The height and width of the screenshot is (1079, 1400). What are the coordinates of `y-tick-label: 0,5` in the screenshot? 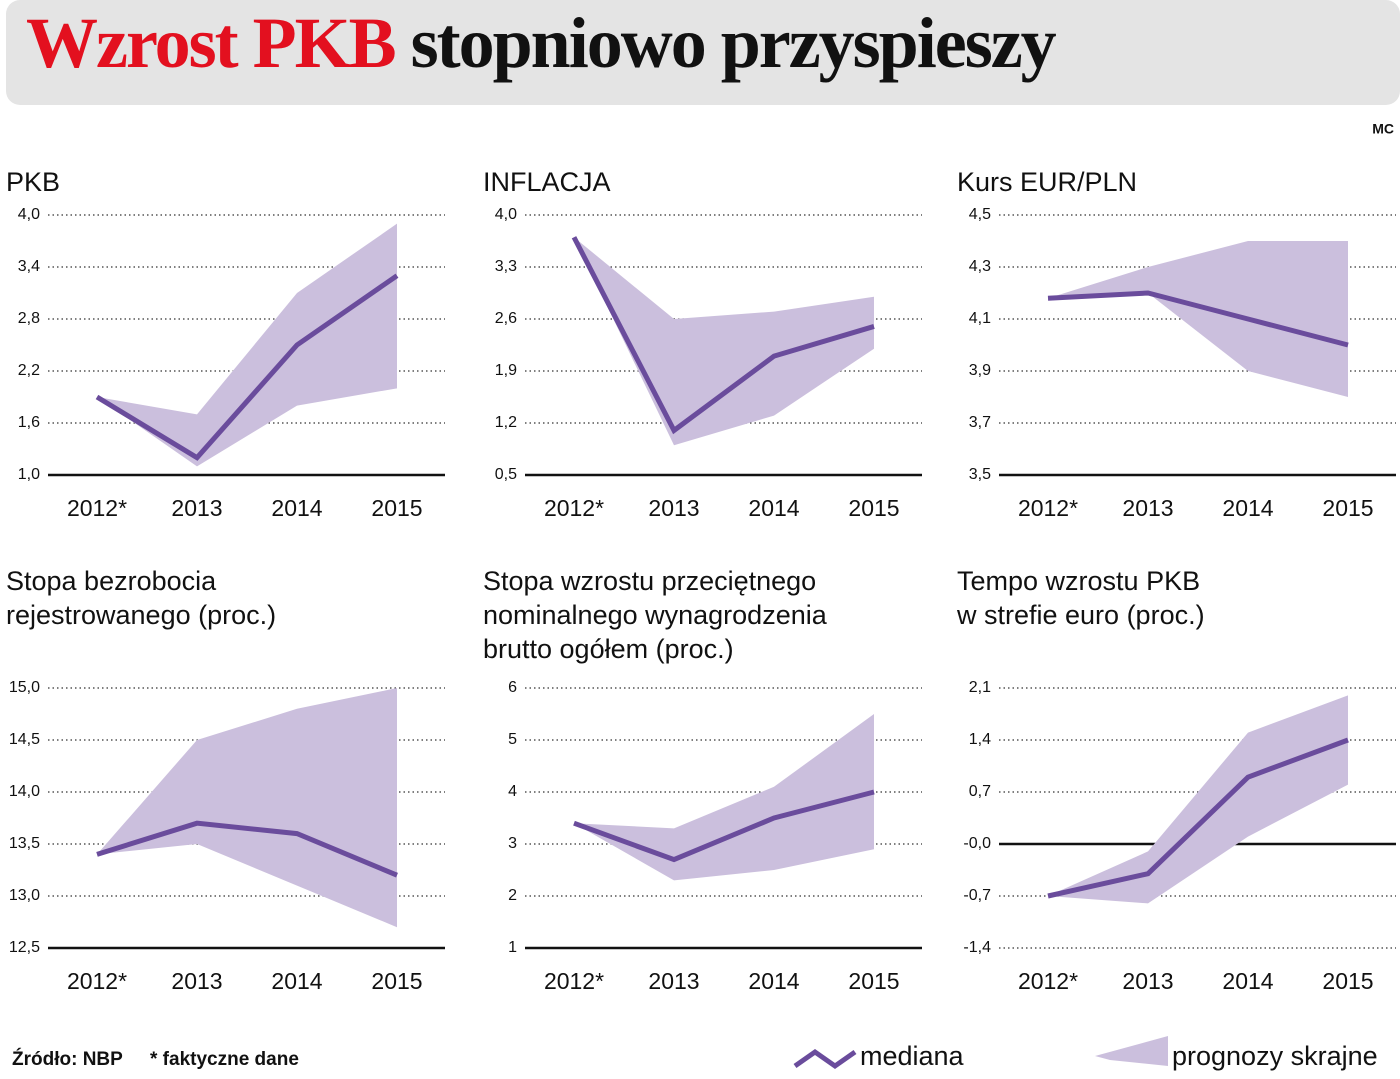 It's located at (506, 474).